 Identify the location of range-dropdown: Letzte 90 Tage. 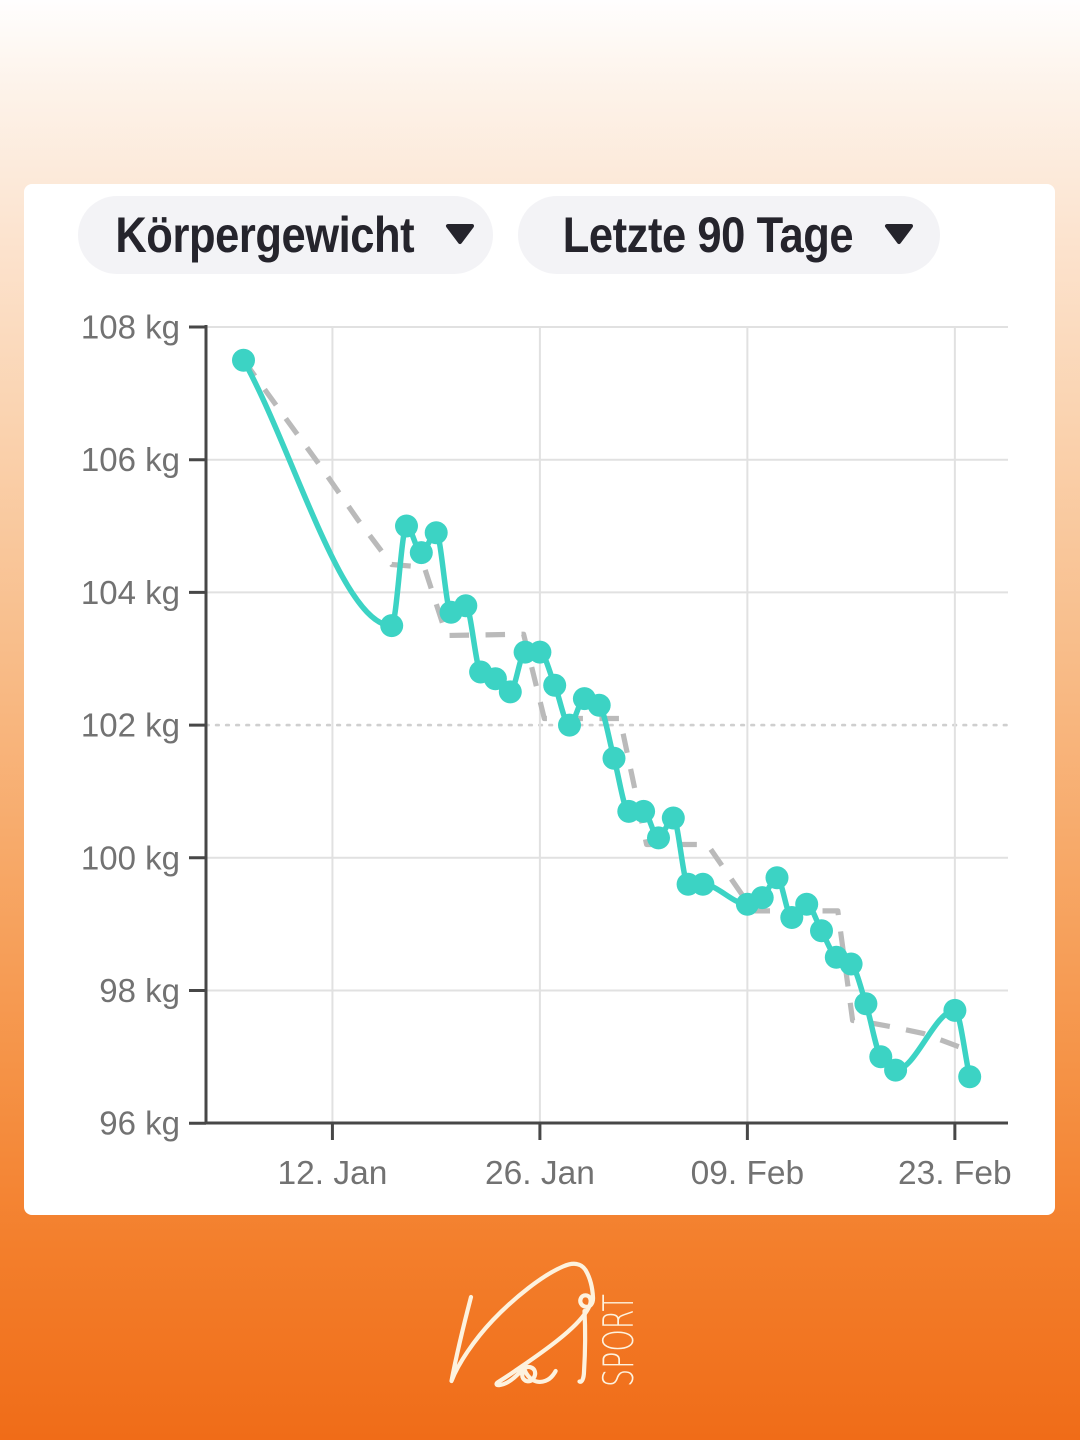
(729, 235).